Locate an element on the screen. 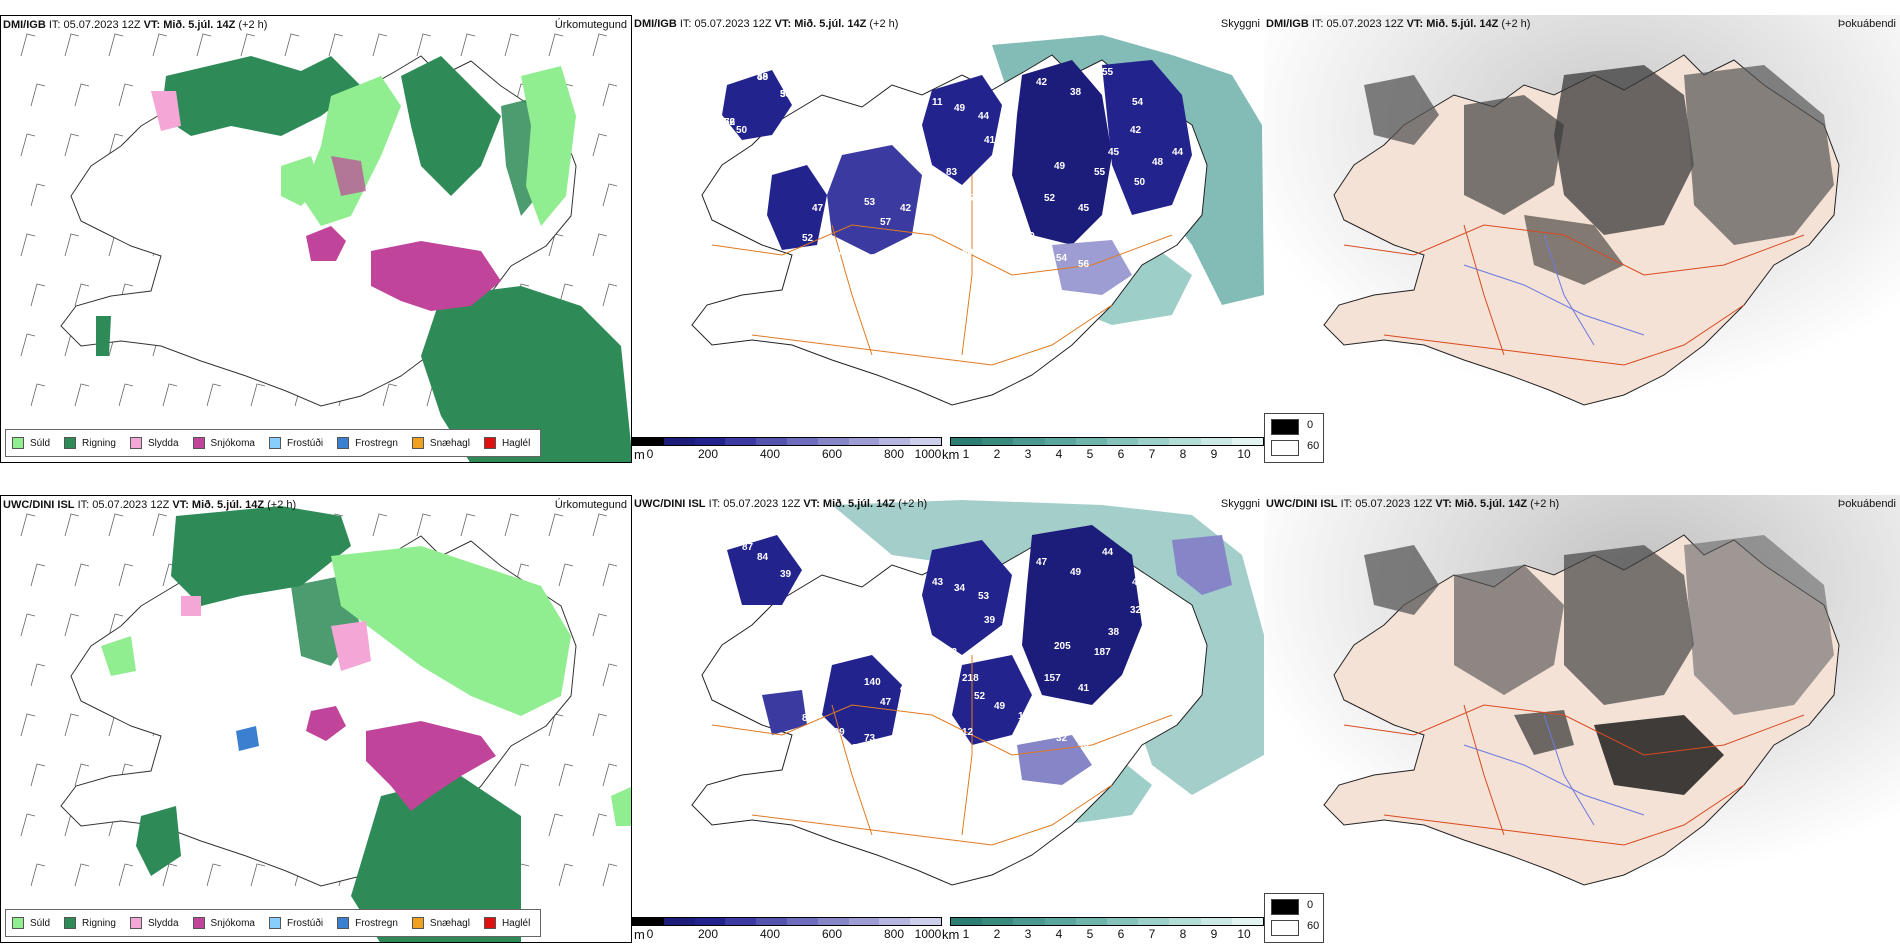  visibility-value-label: 38 is located at coordinates (1076, 92).